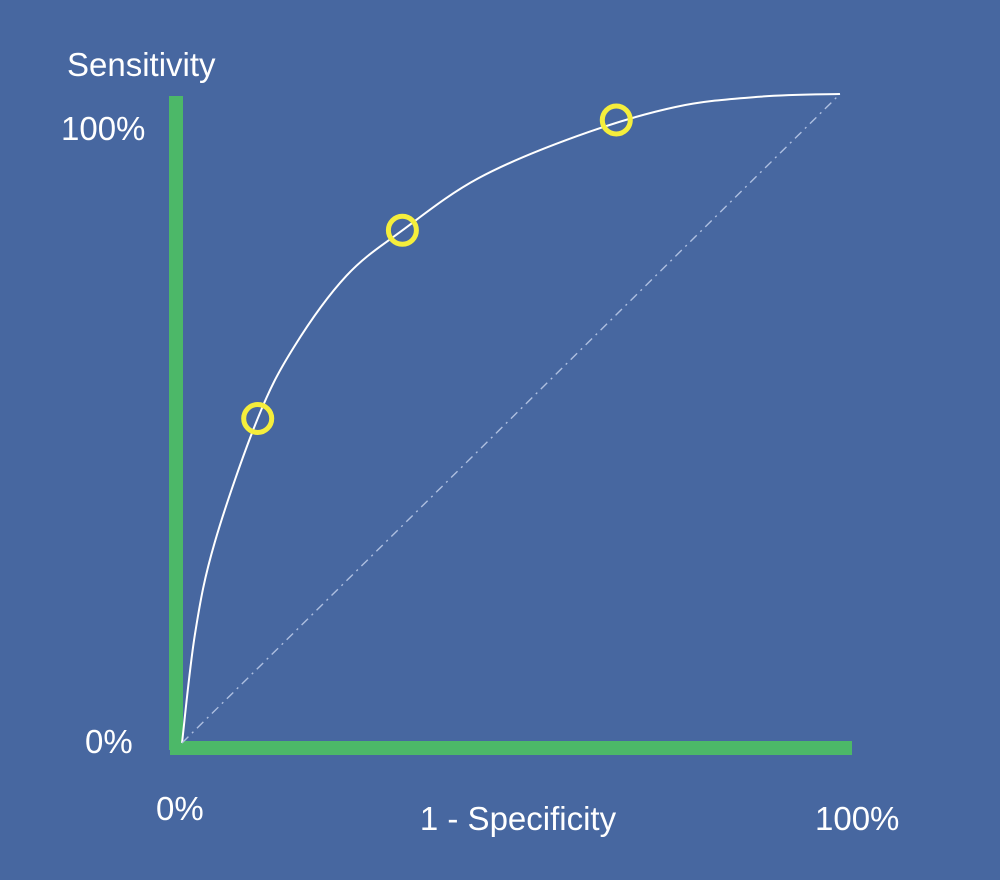  Describe the element at coordinates (857, 818) in the screenshot. I see `x-tick-label-right: 100%` at that location.